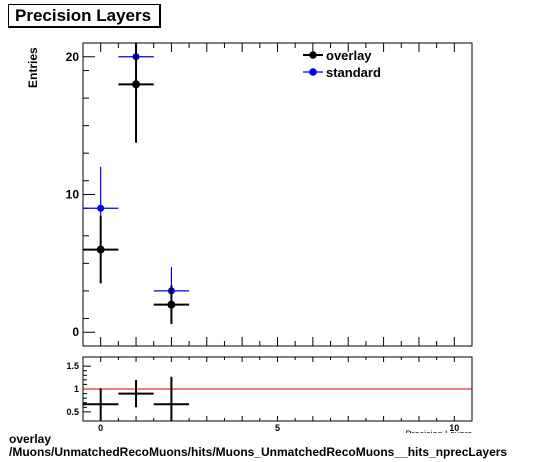 This screenshot has height=462, width=546. What do you see at coordinates (136, 398) in the screenshot?
I see `ratio-series` at bounding box center [136, 398].